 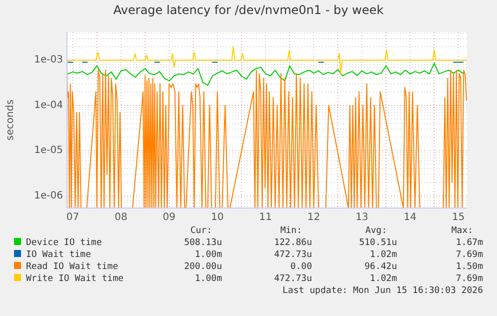 What do you see at coordinates (380, 267) in the screenshot?
I see `text: 96.42u` at bounding box center [380, 267].